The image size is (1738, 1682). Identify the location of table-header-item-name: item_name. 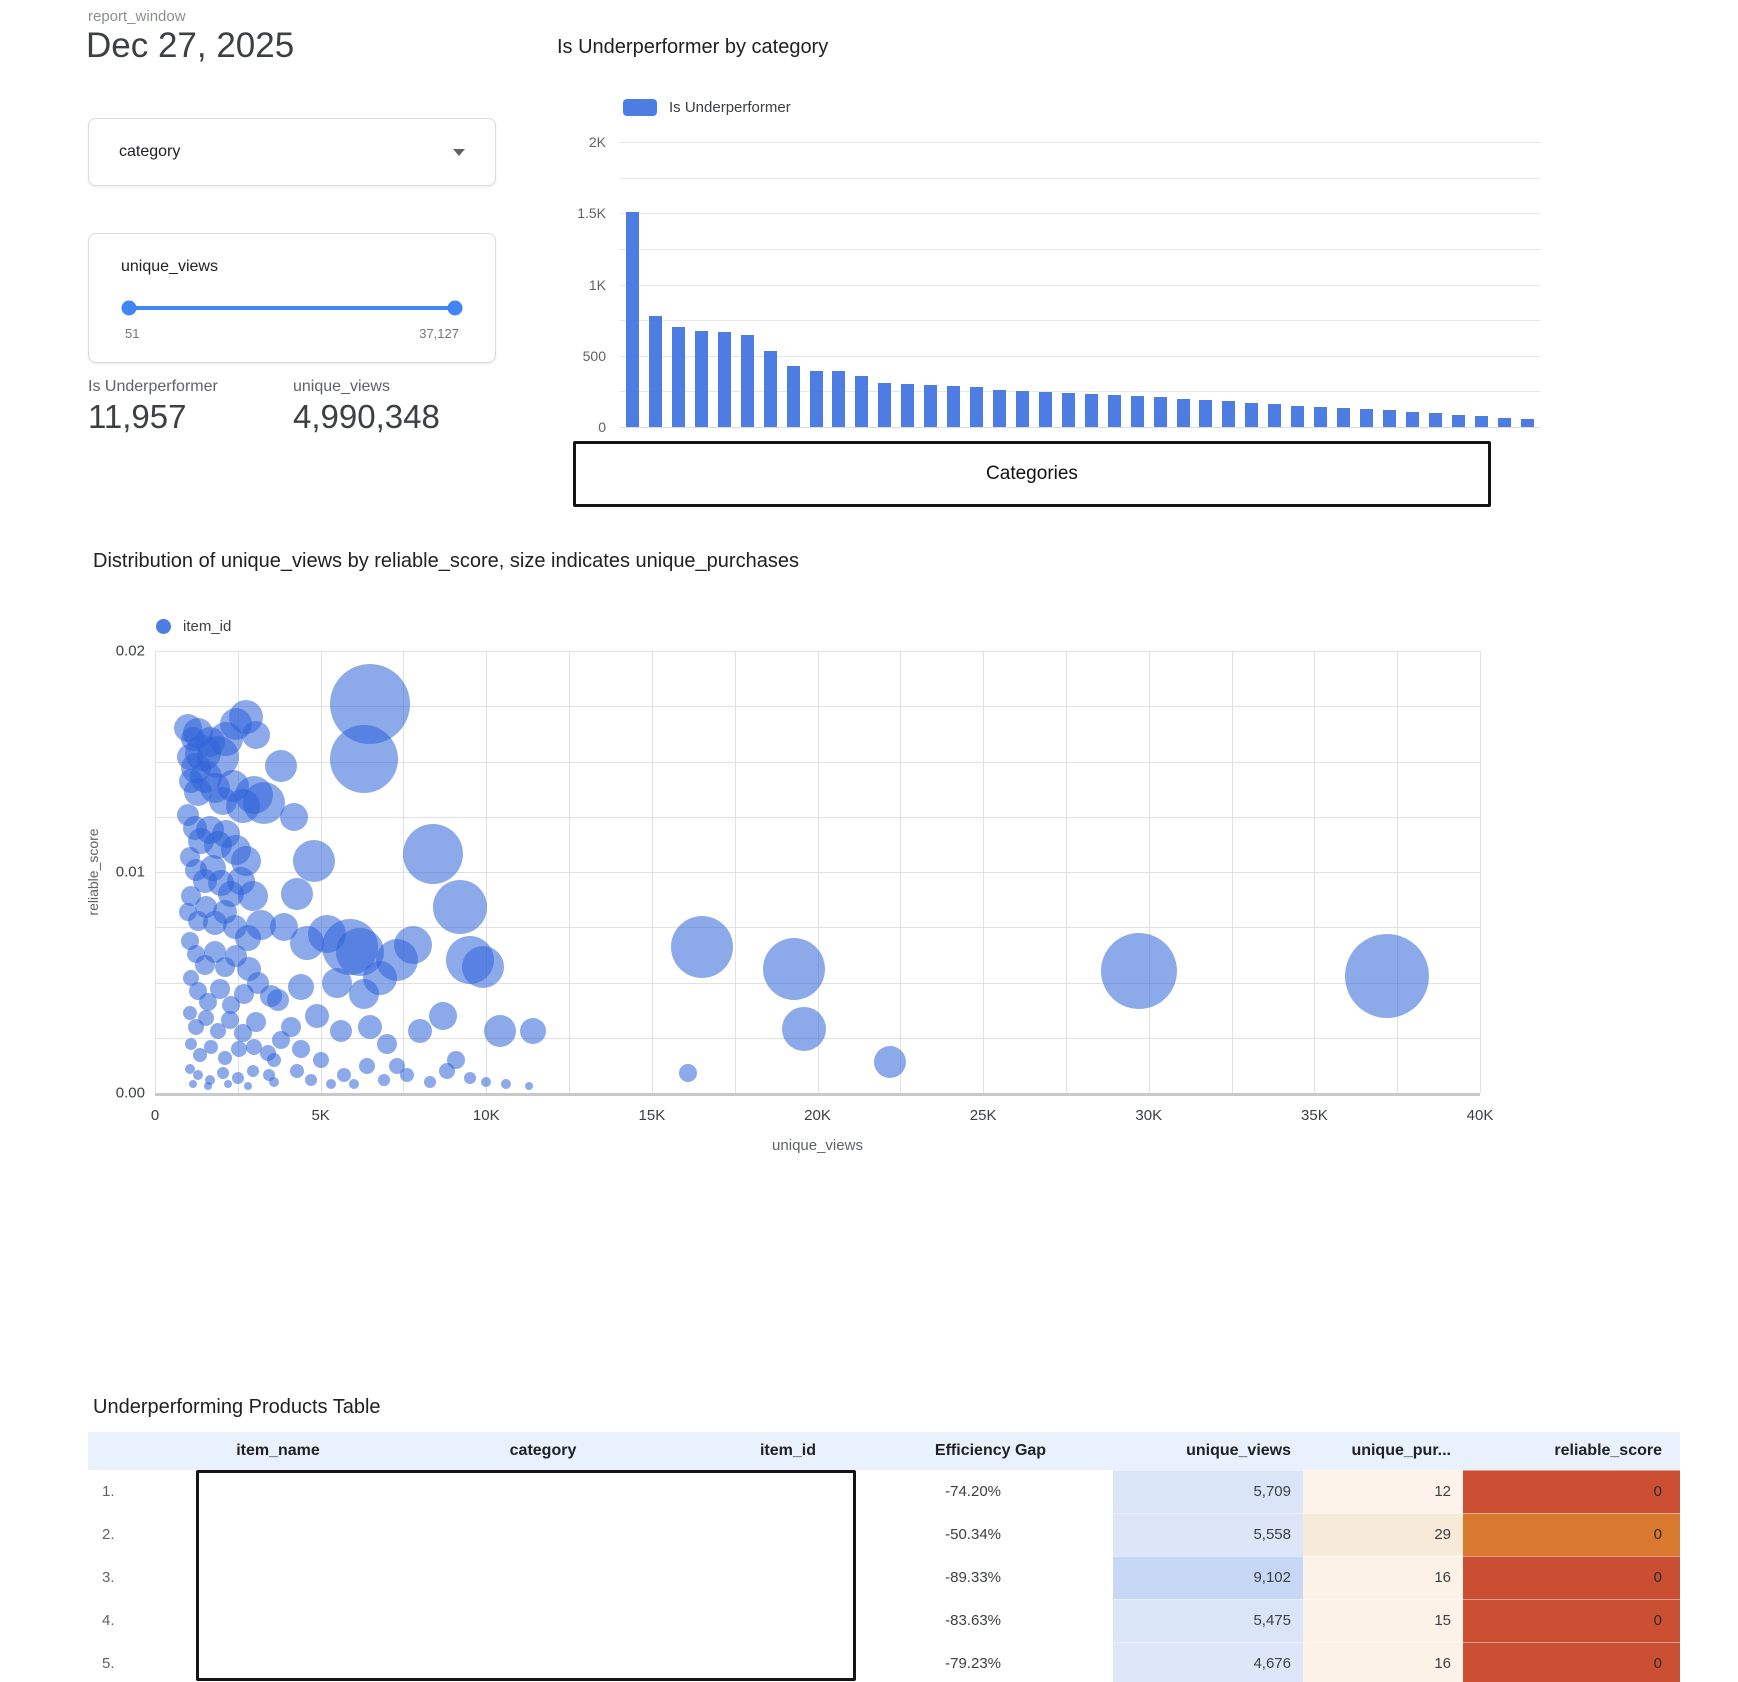
(278, 1451).